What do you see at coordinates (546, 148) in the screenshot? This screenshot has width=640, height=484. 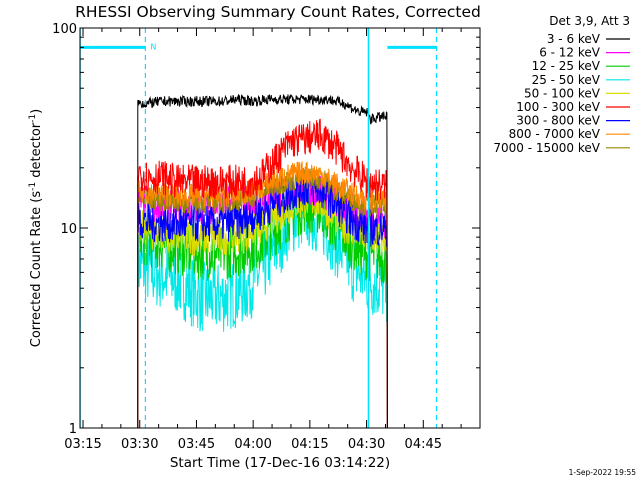 I see `legend-label: 7000 - 15000 keV` at bounding box center [546, 148].